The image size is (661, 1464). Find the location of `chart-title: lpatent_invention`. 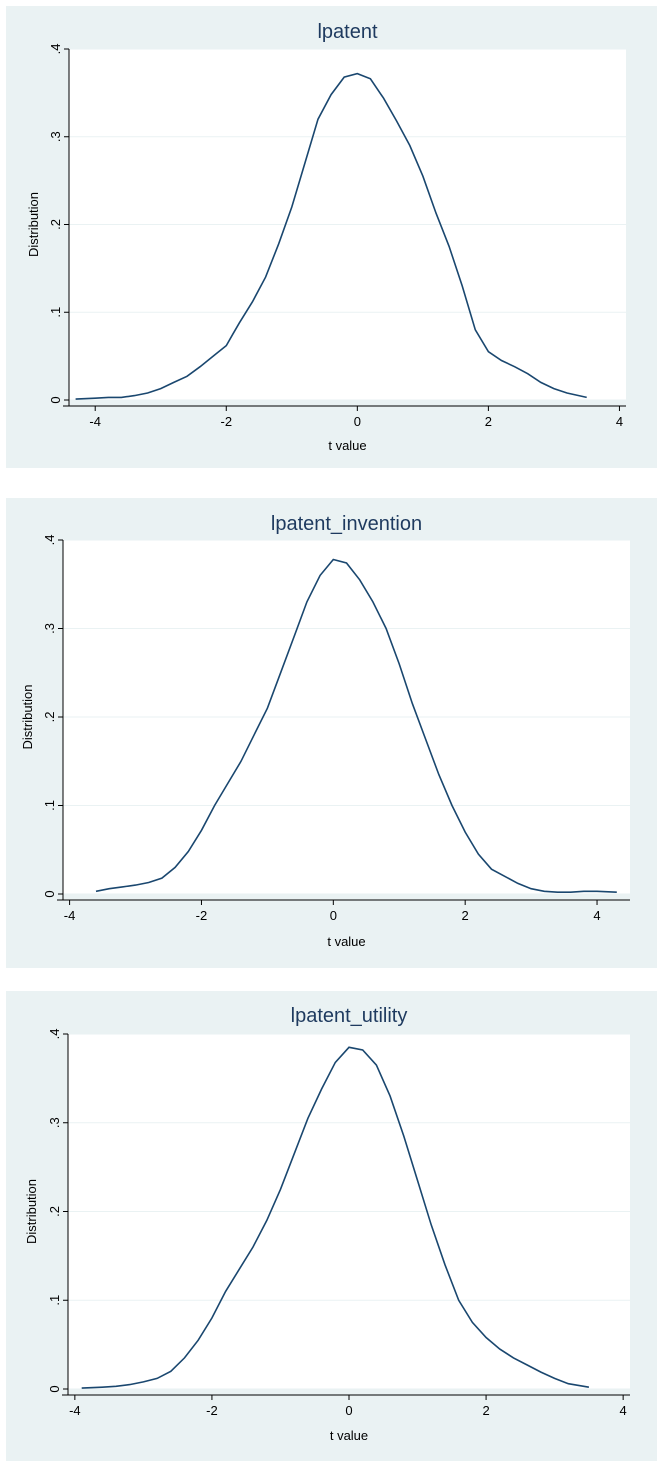

chart-title: lpatent_invention is located at coordinates (346, 524).